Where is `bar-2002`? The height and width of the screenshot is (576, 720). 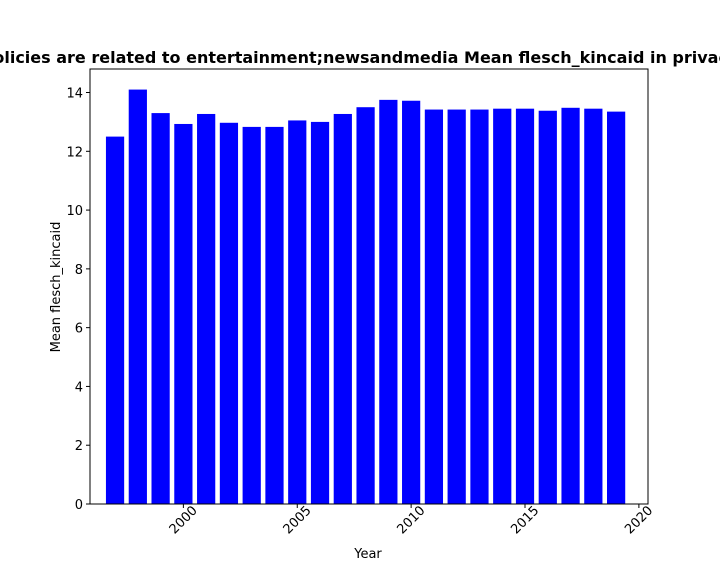
bar-2002 is located at coordinates (229, 313).